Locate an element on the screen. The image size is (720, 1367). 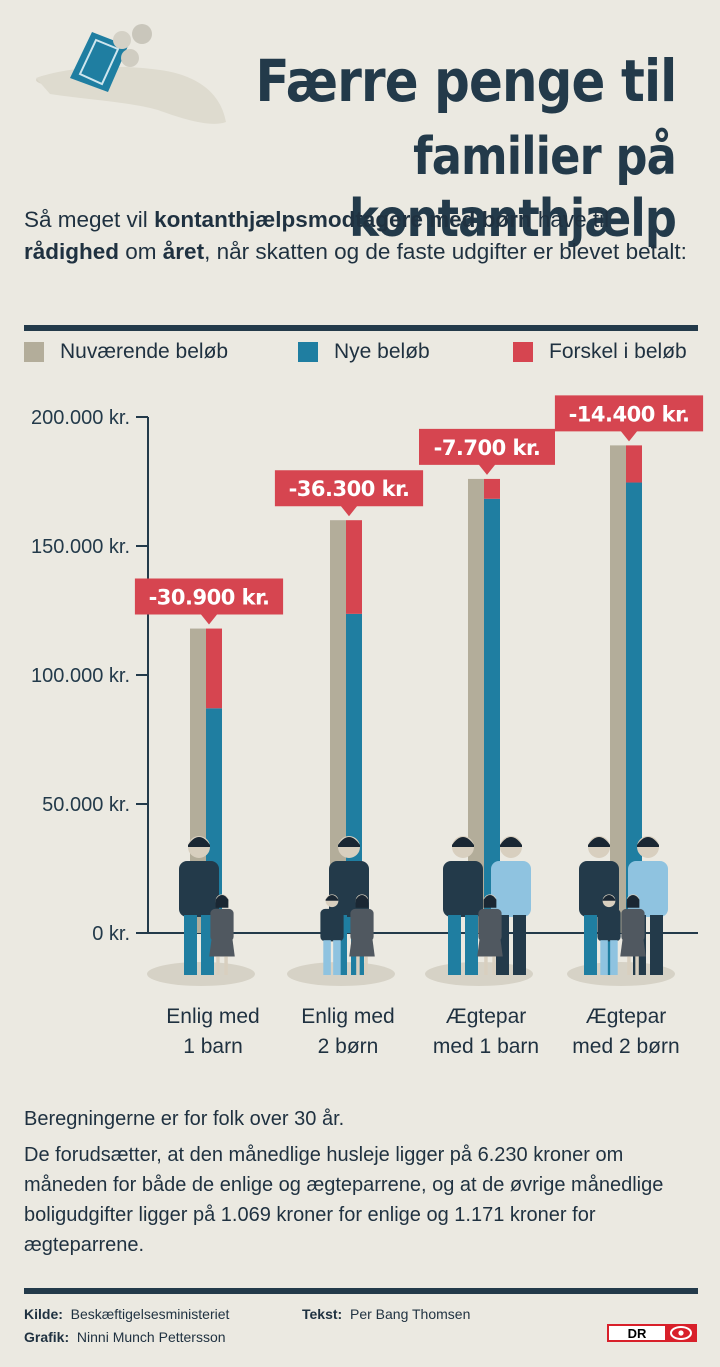
hand-with-money-icon is located at coordinates (131, 74).